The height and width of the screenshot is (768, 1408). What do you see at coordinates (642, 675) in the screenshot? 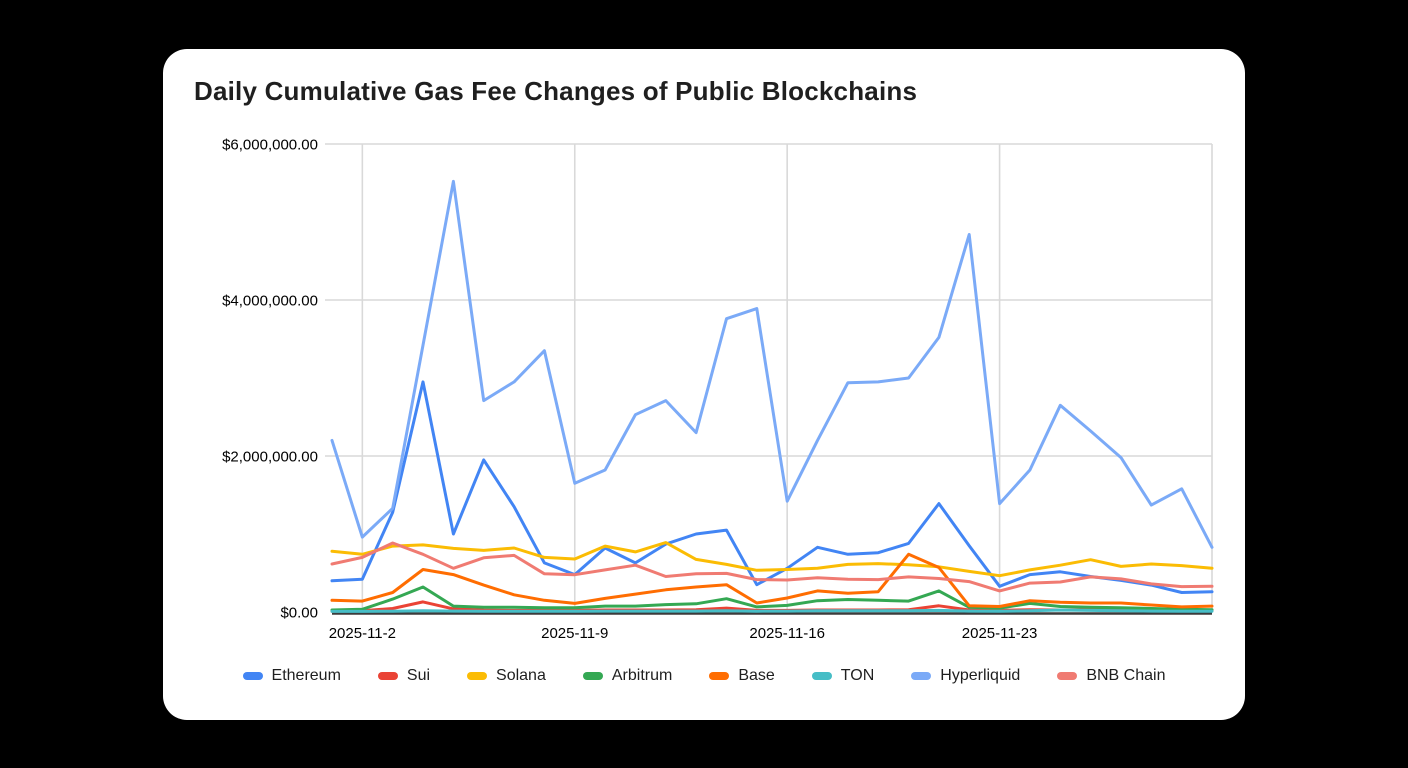
I see `legend-label: Arbitrum` at bounding box center [642, 675].